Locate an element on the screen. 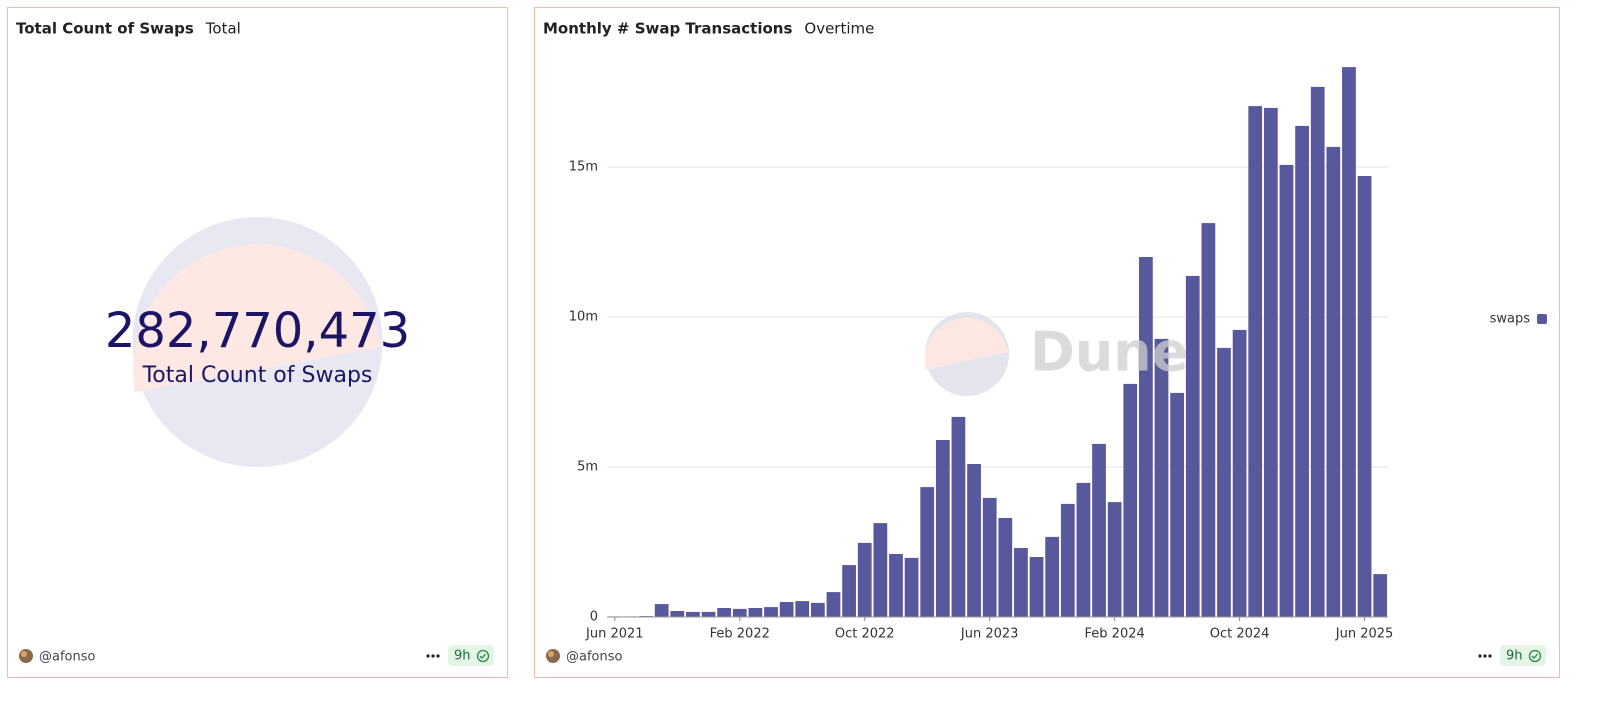  x-tick-label: Feb 2022 is located at coordinates (740, 634).